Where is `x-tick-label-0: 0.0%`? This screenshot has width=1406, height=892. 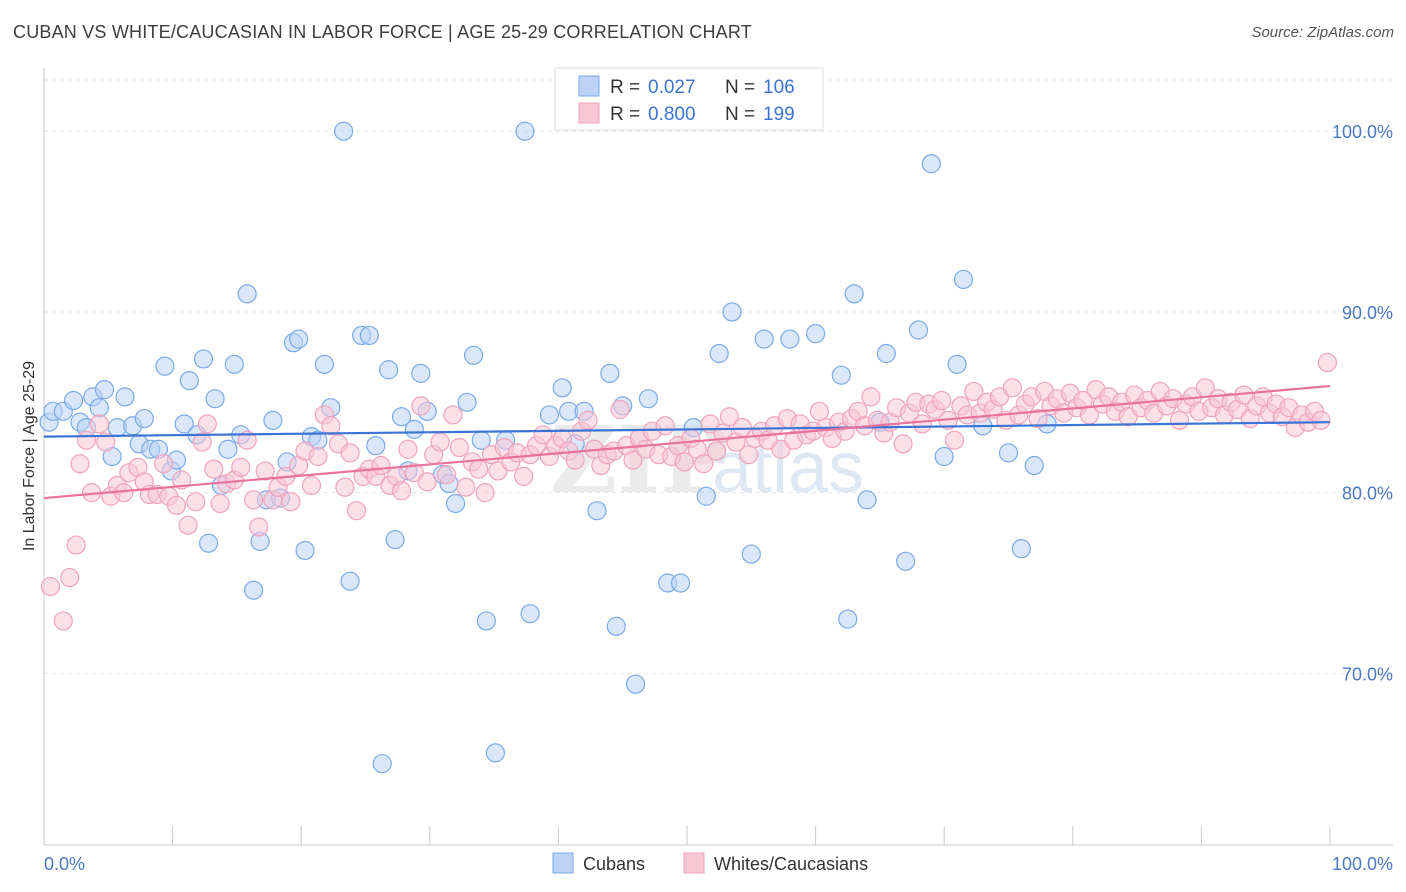 x-tick-label-0: 0.0% is located at coordinates (64, 864).